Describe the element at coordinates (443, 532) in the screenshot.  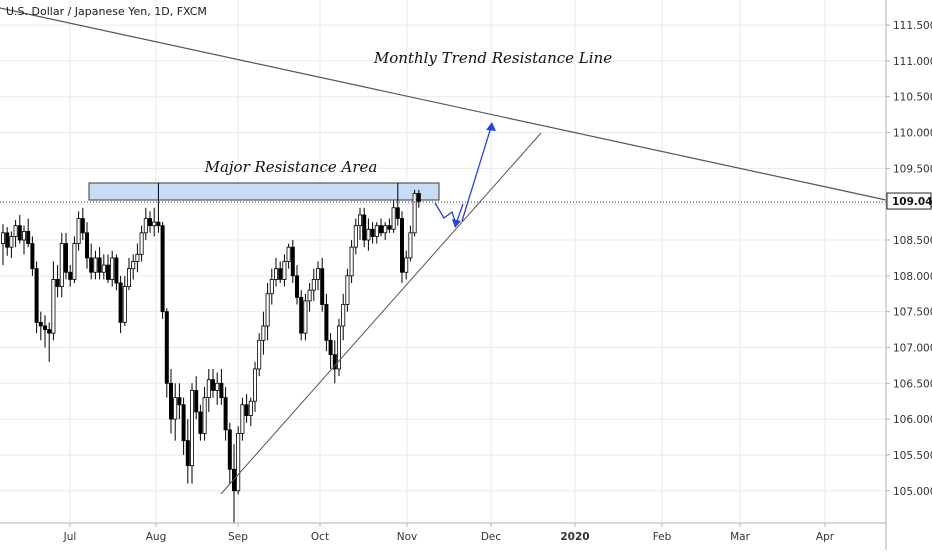
I see `time-axis: Jul Aug Sep Oct Nov Dec 2020 Feb Mar Apr` at that location.